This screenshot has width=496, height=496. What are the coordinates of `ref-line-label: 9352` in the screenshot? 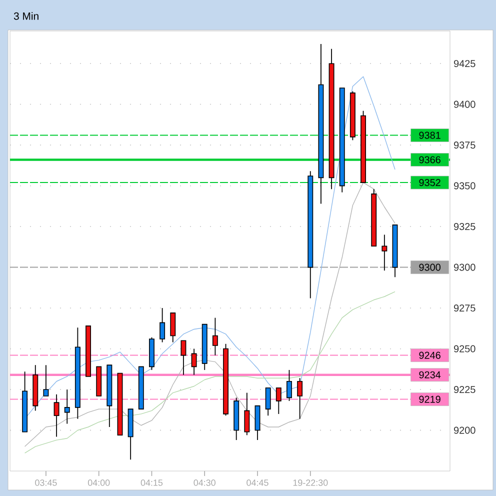 It's located at (429, 182).